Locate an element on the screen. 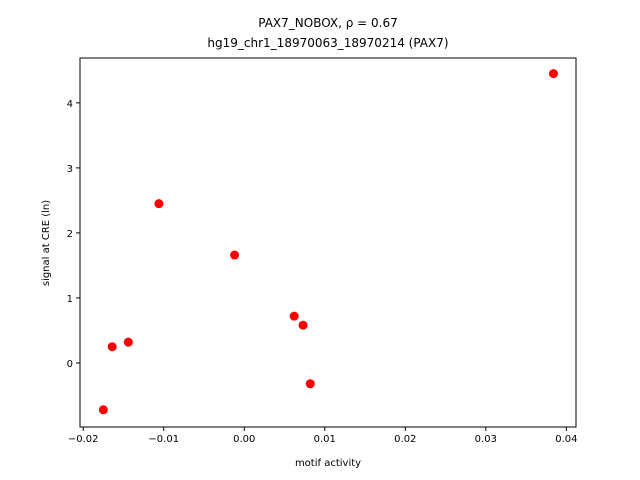 This screenshot has width=640, height=480. x-tick-label: 0.03 is located at coordinates (486, 439).